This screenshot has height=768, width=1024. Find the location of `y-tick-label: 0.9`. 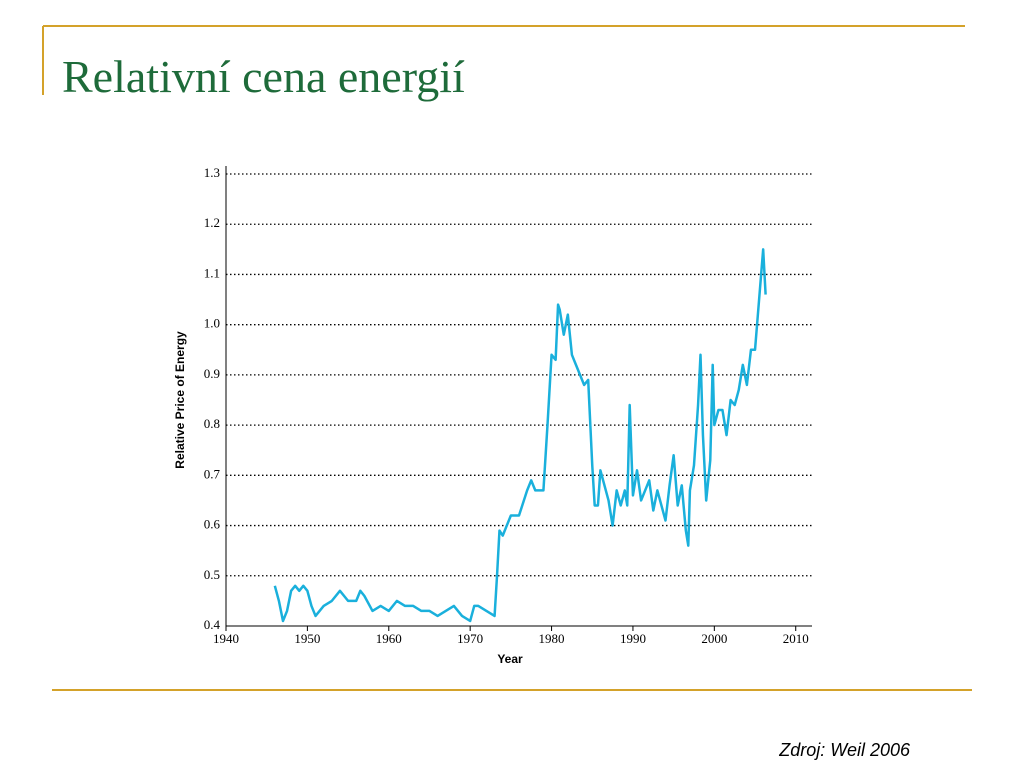

y-tick-label: 0.9 is located at coordinates (212, 373).